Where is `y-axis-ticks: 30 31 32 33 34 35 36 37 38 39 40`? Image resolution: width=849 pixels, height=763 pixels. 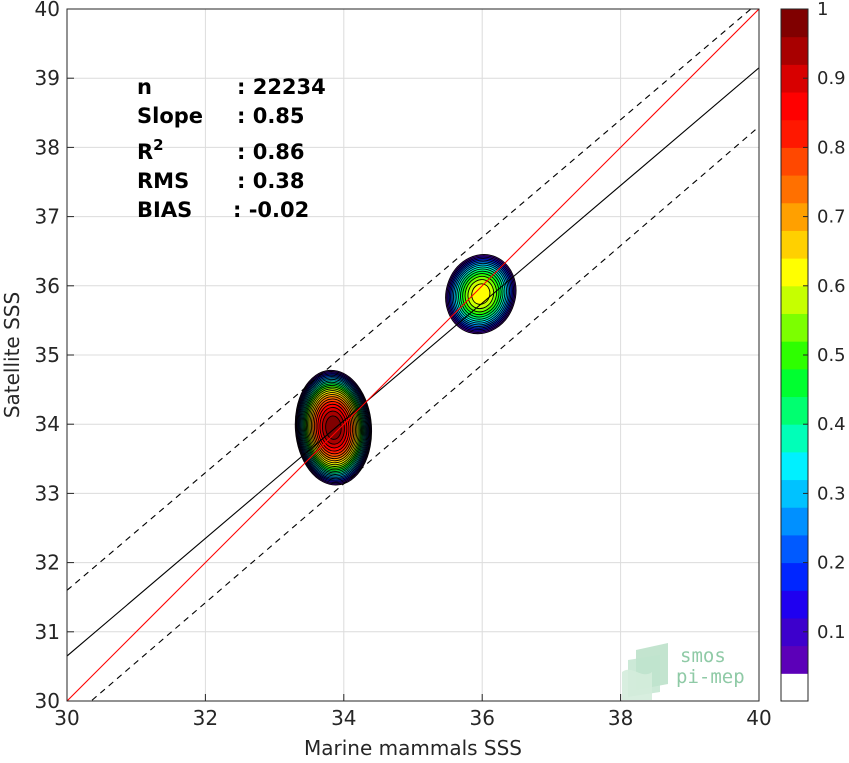
y-axis-ticks: 30 31 32 33 34 35 36 37 38 39 40 is located at coordinates (54, 356).